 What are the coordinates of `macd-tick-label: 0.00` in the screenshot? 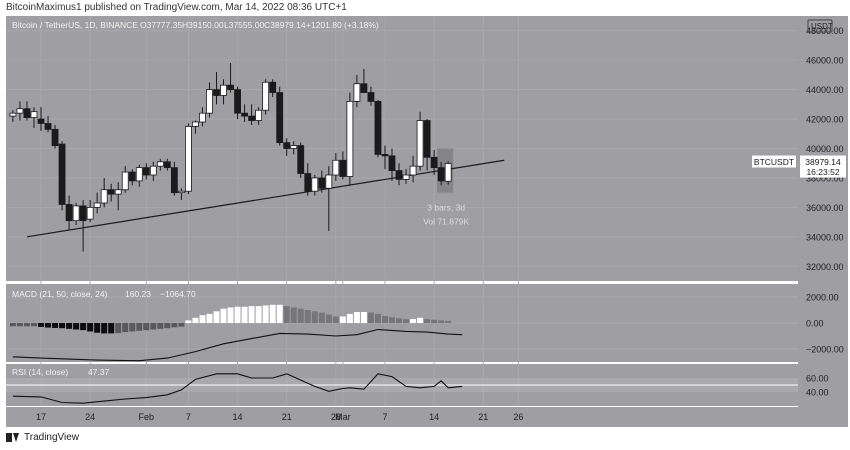 It's located at (815, 324).